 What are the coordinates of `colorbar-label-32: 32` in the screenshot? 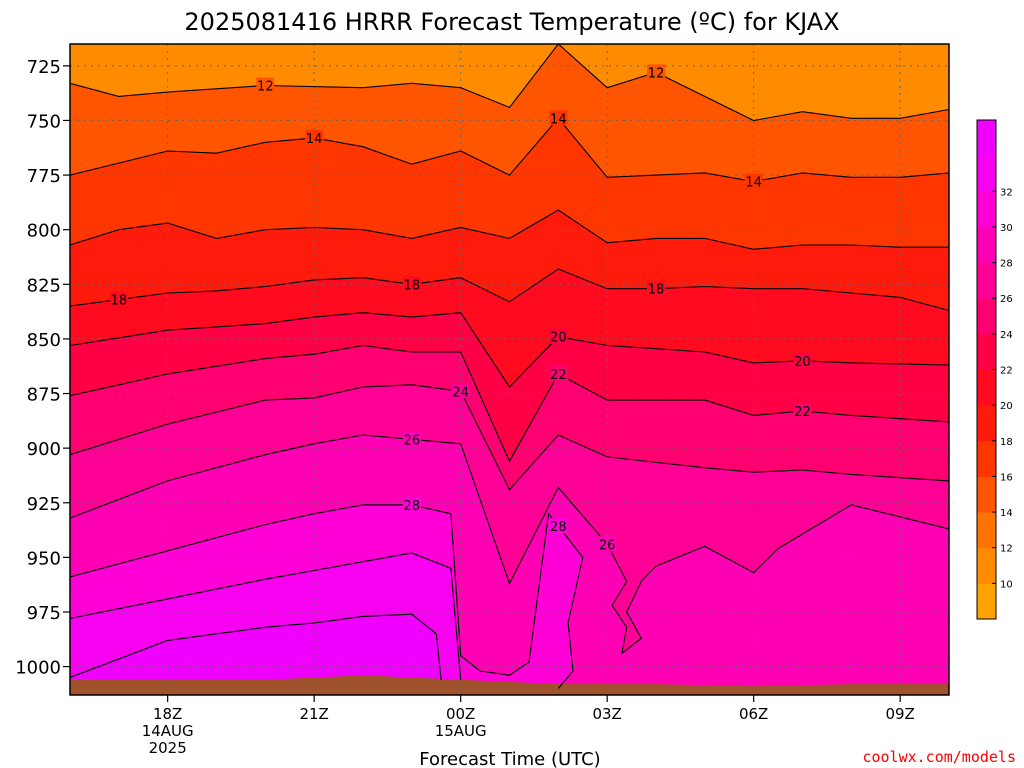 It's located at (1006, 192).